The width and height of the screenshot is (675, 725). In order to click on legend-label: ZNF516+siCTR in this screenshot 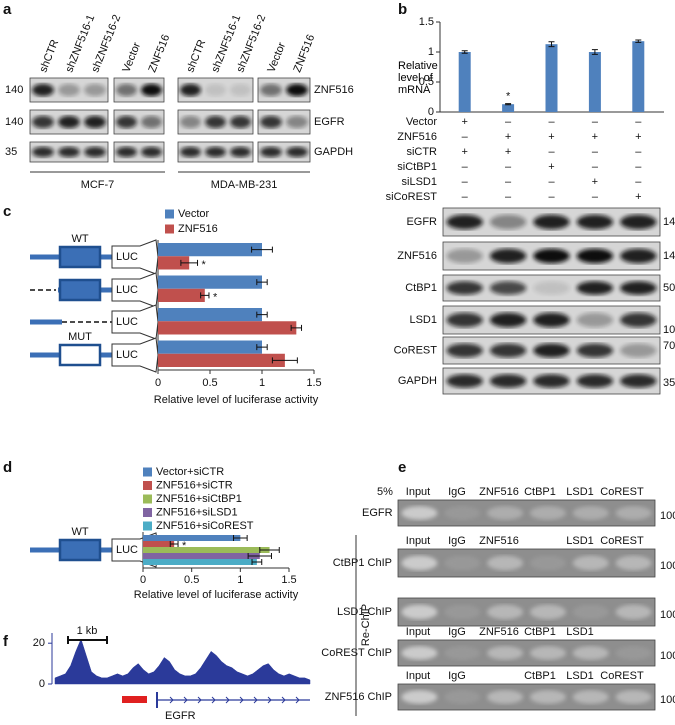, I will do `click(194, 485)`.